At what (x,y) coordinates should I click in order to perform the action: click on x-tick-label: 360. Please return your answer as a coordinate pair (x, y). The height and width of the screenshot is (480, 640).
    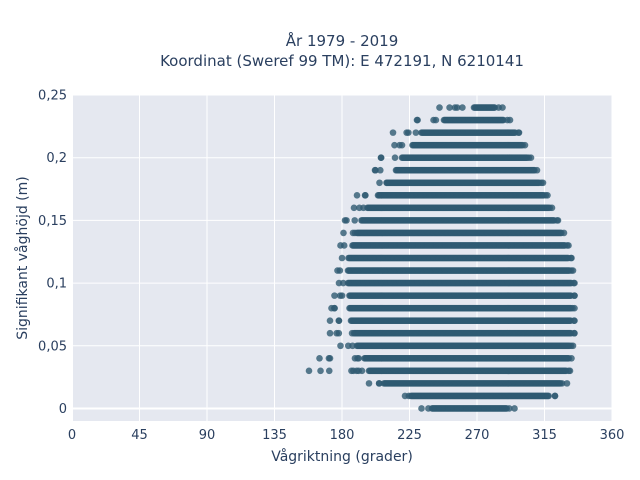
    Looking at the image, I should click on (612, 435).